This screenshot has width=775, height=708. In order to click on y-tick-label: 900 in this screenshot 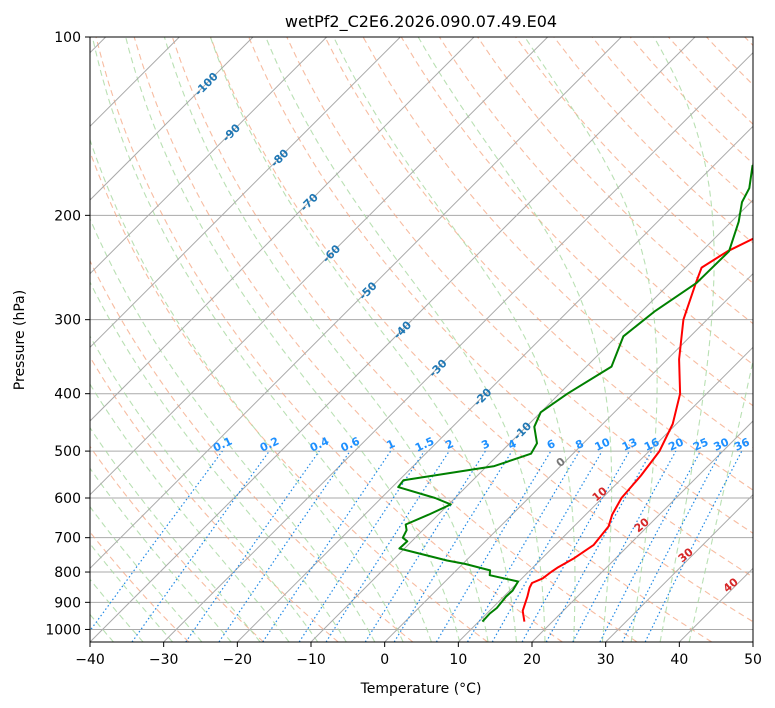, I will do `click(67, 603)`.